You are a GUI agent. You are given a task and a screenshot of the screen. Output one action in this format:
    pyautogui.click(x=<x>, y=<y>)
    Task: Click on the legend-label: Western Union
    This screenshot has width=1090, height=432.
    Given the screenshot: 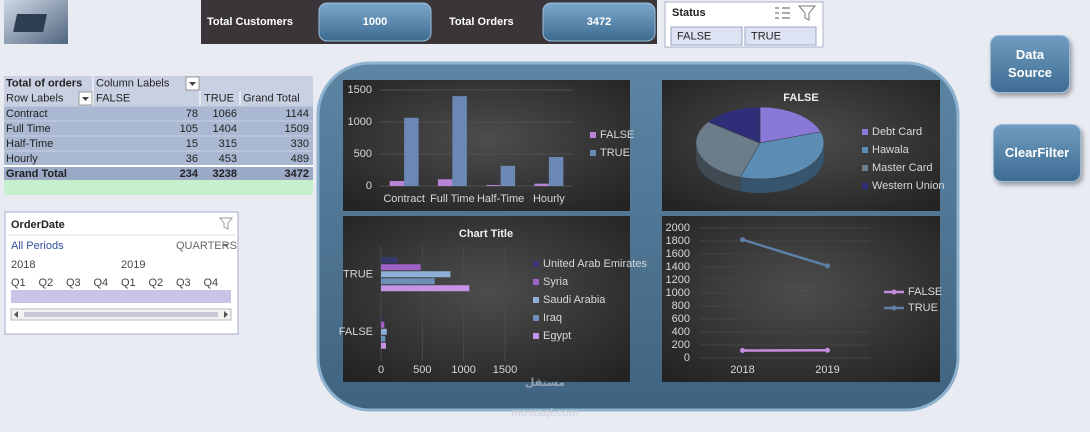 What is the action you would take?
    pyautogui.click(x=908, y=186)
    